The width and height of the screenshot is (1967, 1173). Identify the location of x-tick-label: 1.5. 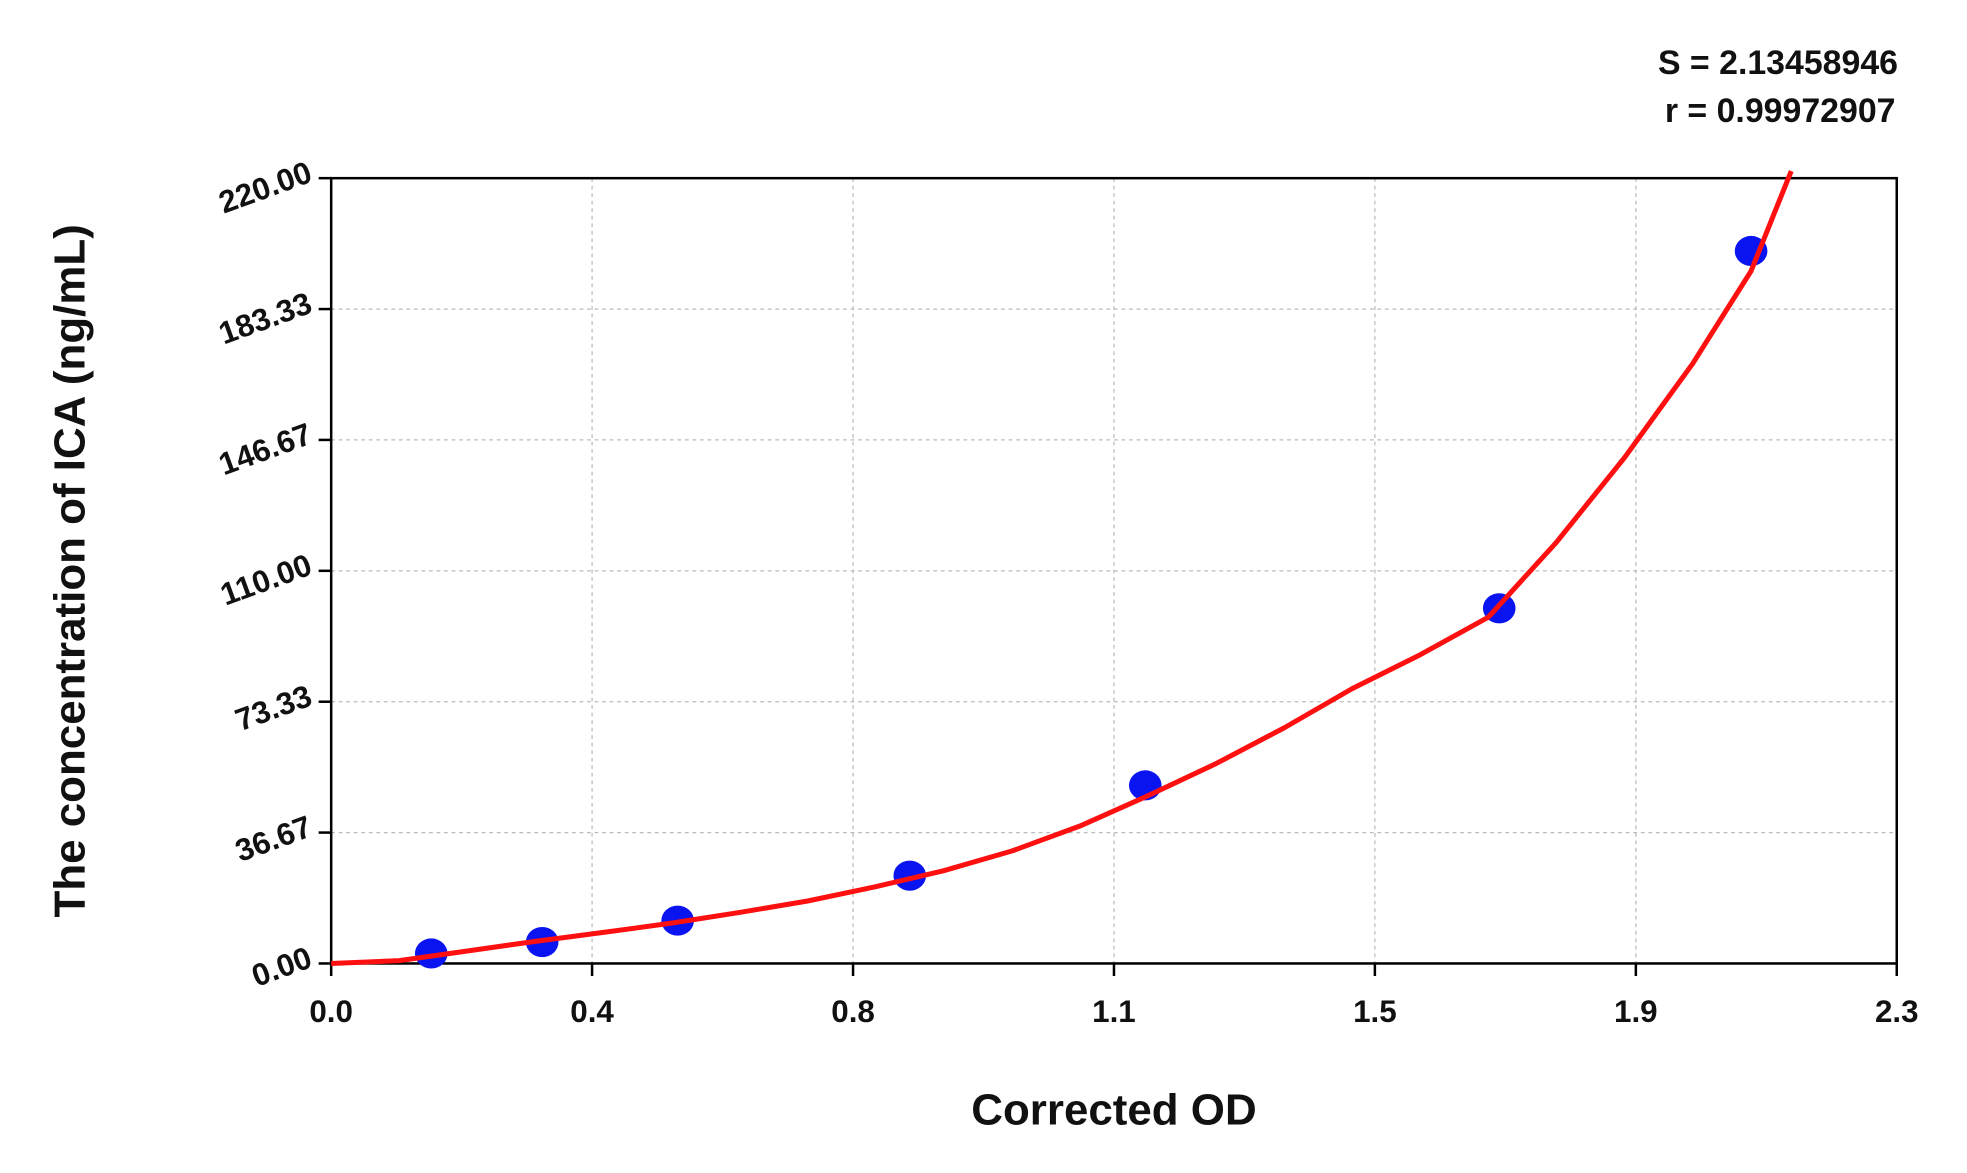
(1375, 1011).